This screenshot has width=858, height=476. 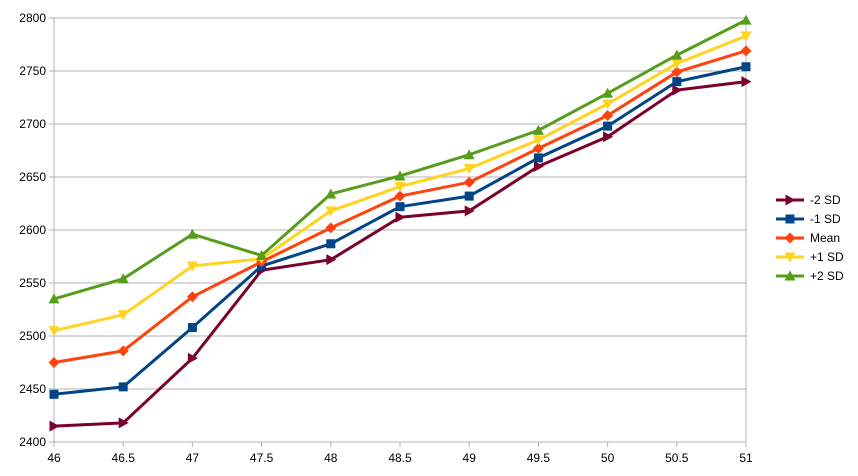 I want to click on y-tick-label: 2650, so click(x=32, y=177).